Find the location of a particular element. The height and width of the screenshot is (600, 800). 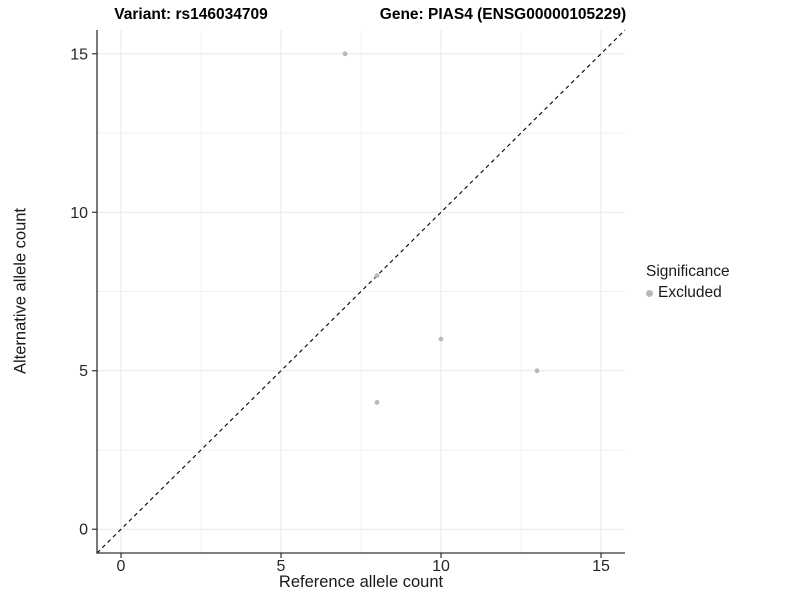

y-axis-title: Alternative allele count is located at coordinates (20, 291).